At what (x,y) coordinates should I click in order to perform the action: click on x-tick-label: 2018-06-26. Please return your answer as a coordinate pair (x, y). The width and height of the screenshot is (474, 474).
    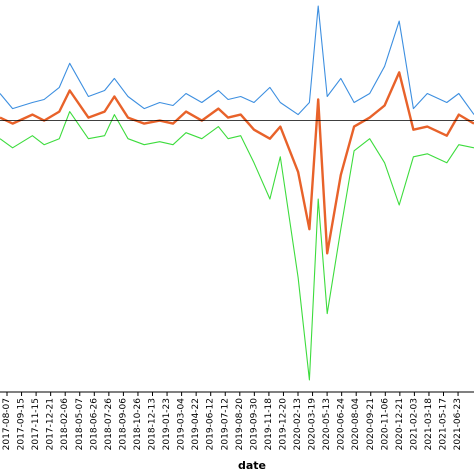
    Looking at the image, I should click on (94, 424).